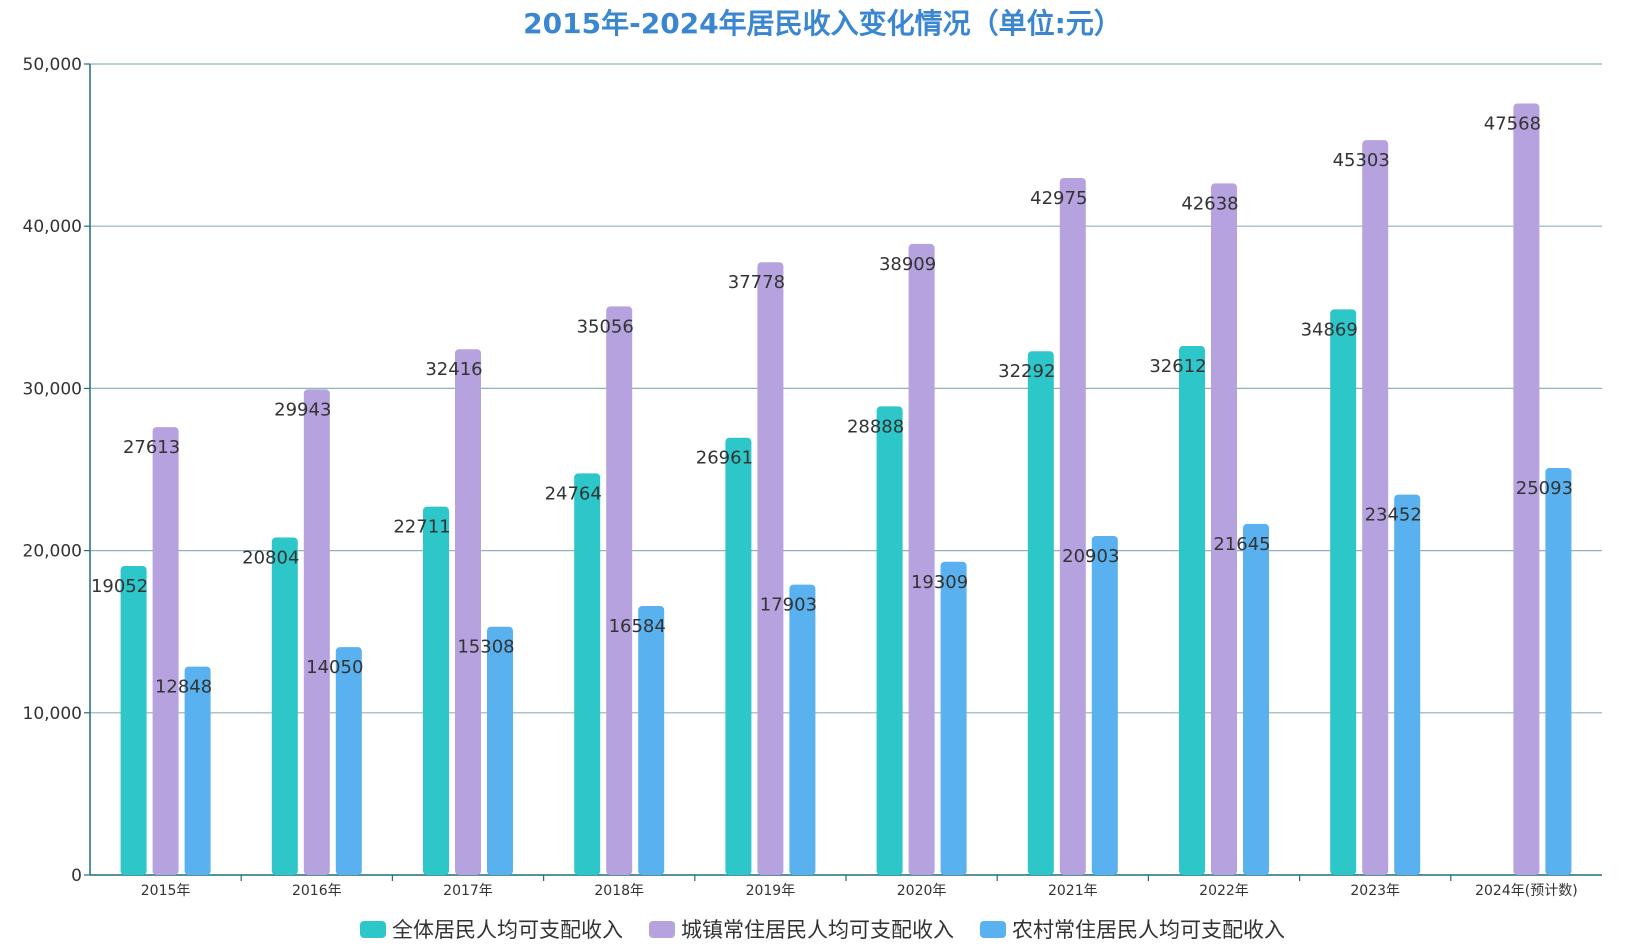 This screenshot has height=947, width=1645. I want to click on y-tick-label: 10,000, so click(52, 714).